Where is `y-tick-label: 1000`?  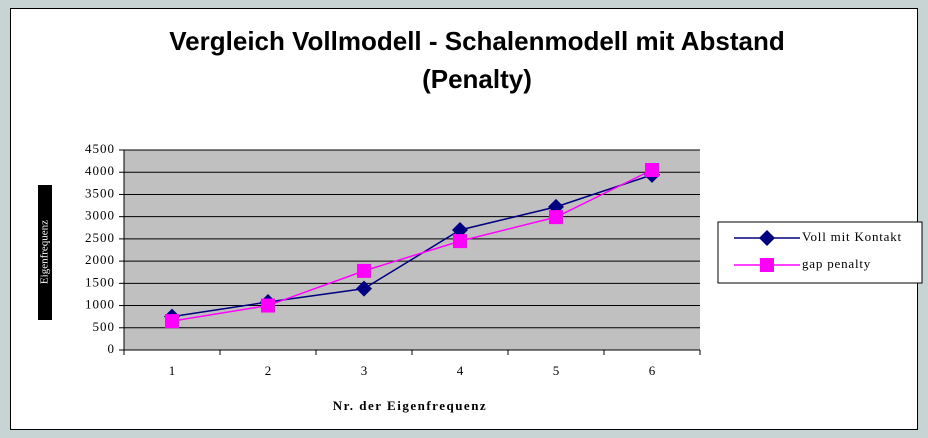
y-tick-label: 1000 is located at coordinates (100, 304).